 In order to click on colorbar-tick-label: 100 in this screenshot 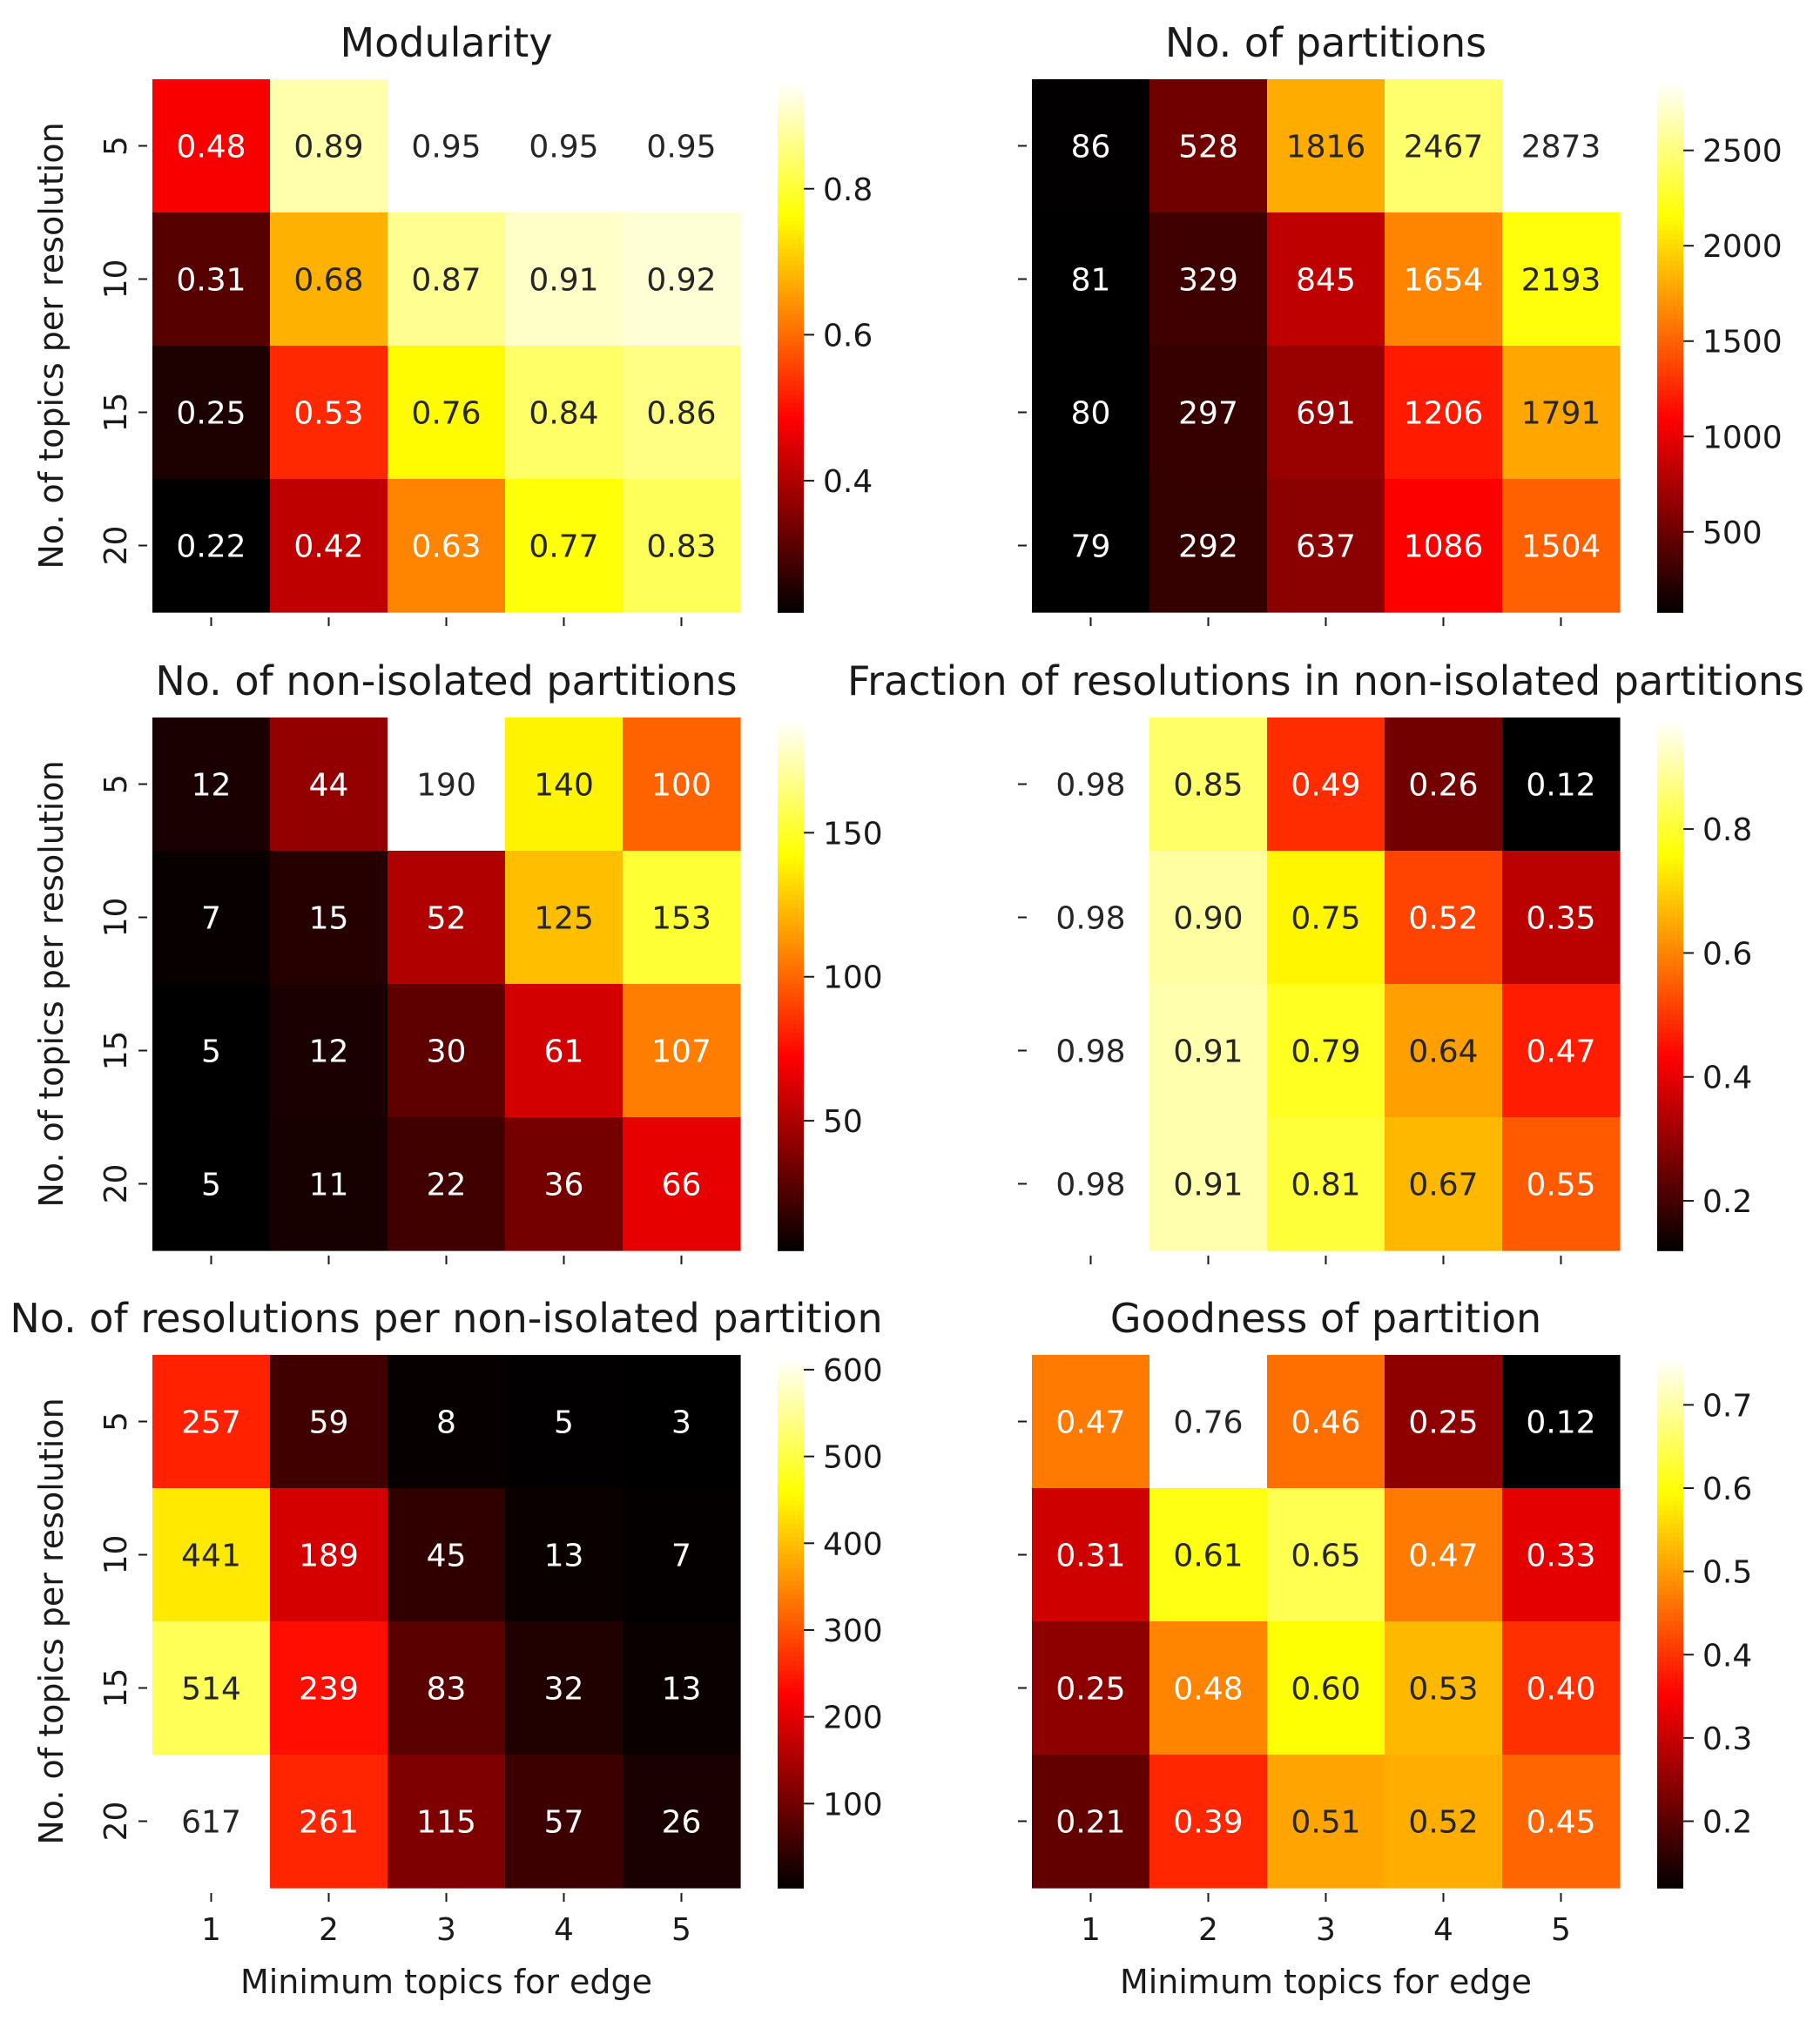, I will do `click(853, 978)`.